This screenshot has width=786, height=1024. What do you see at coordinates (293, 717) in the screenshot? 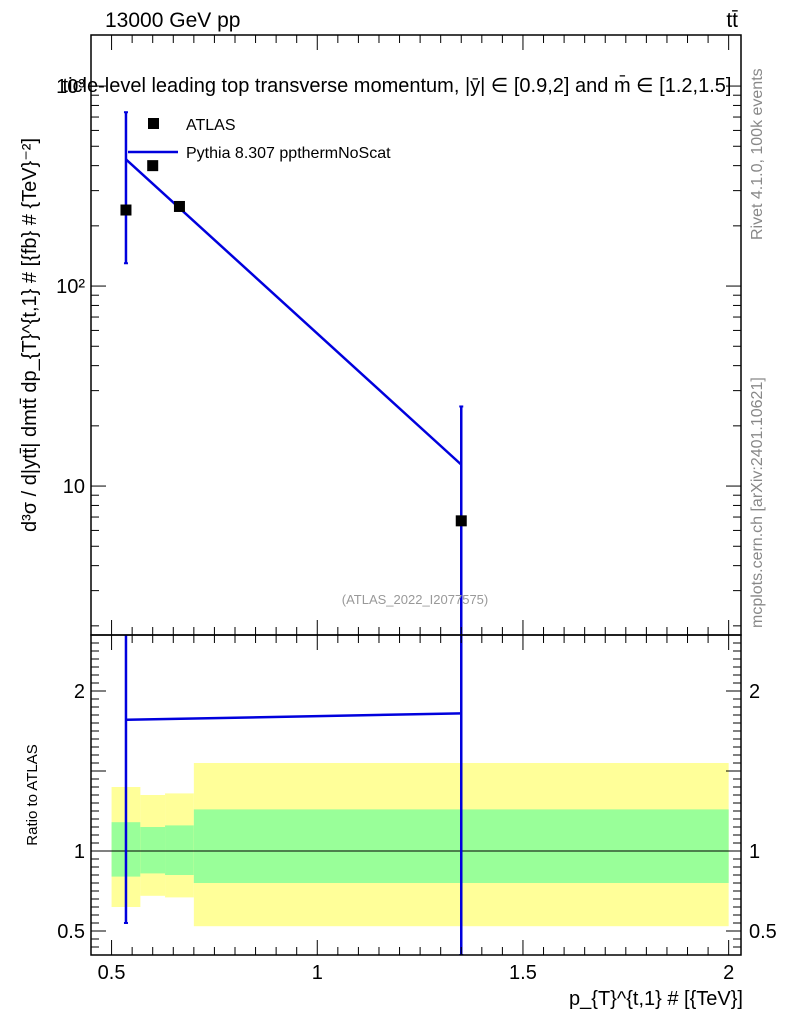
I see `ratio-mc-line` at bounding box center [293, 717].